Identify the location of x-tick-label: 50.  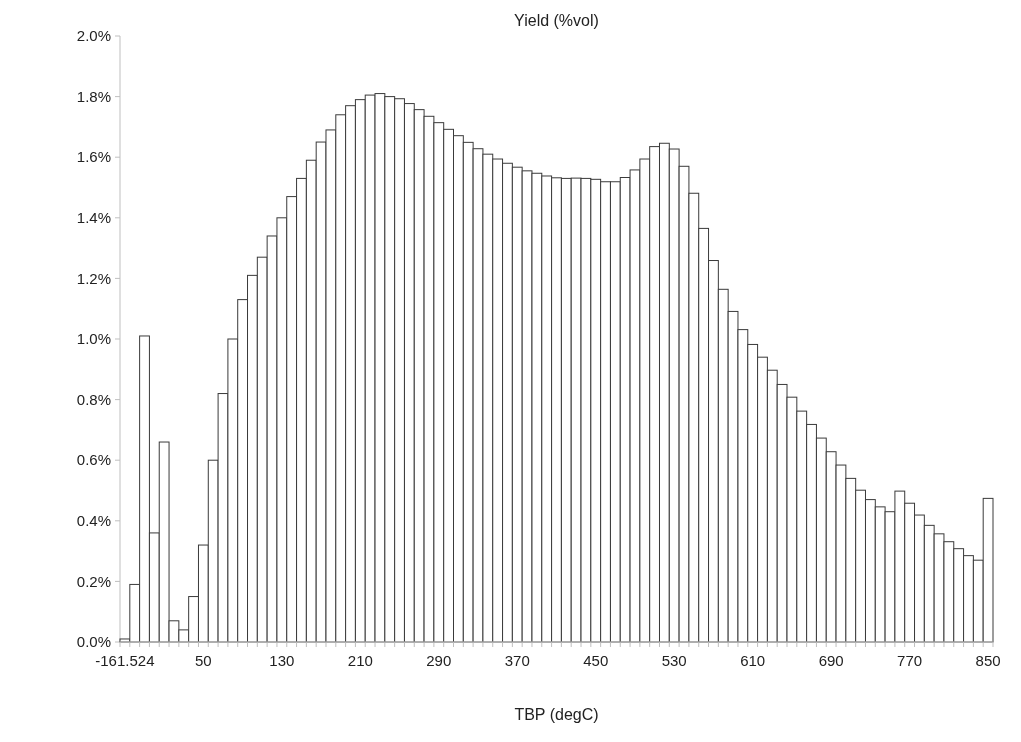
(203, 660).